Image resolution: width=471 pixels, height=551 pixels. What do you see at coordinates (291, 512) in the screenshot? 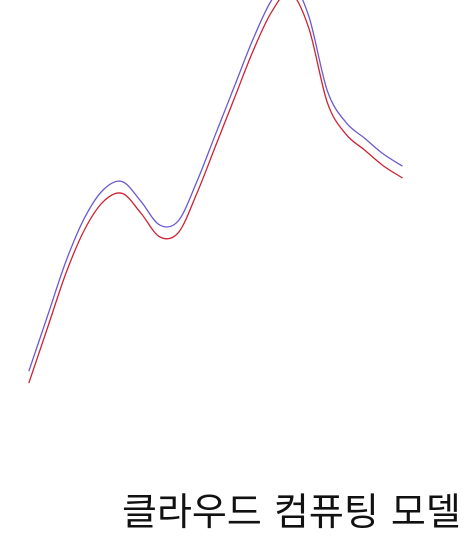
I see `chart-caption: 클라우드 컴퓨팅 모델` at bounding box center [291, 512].